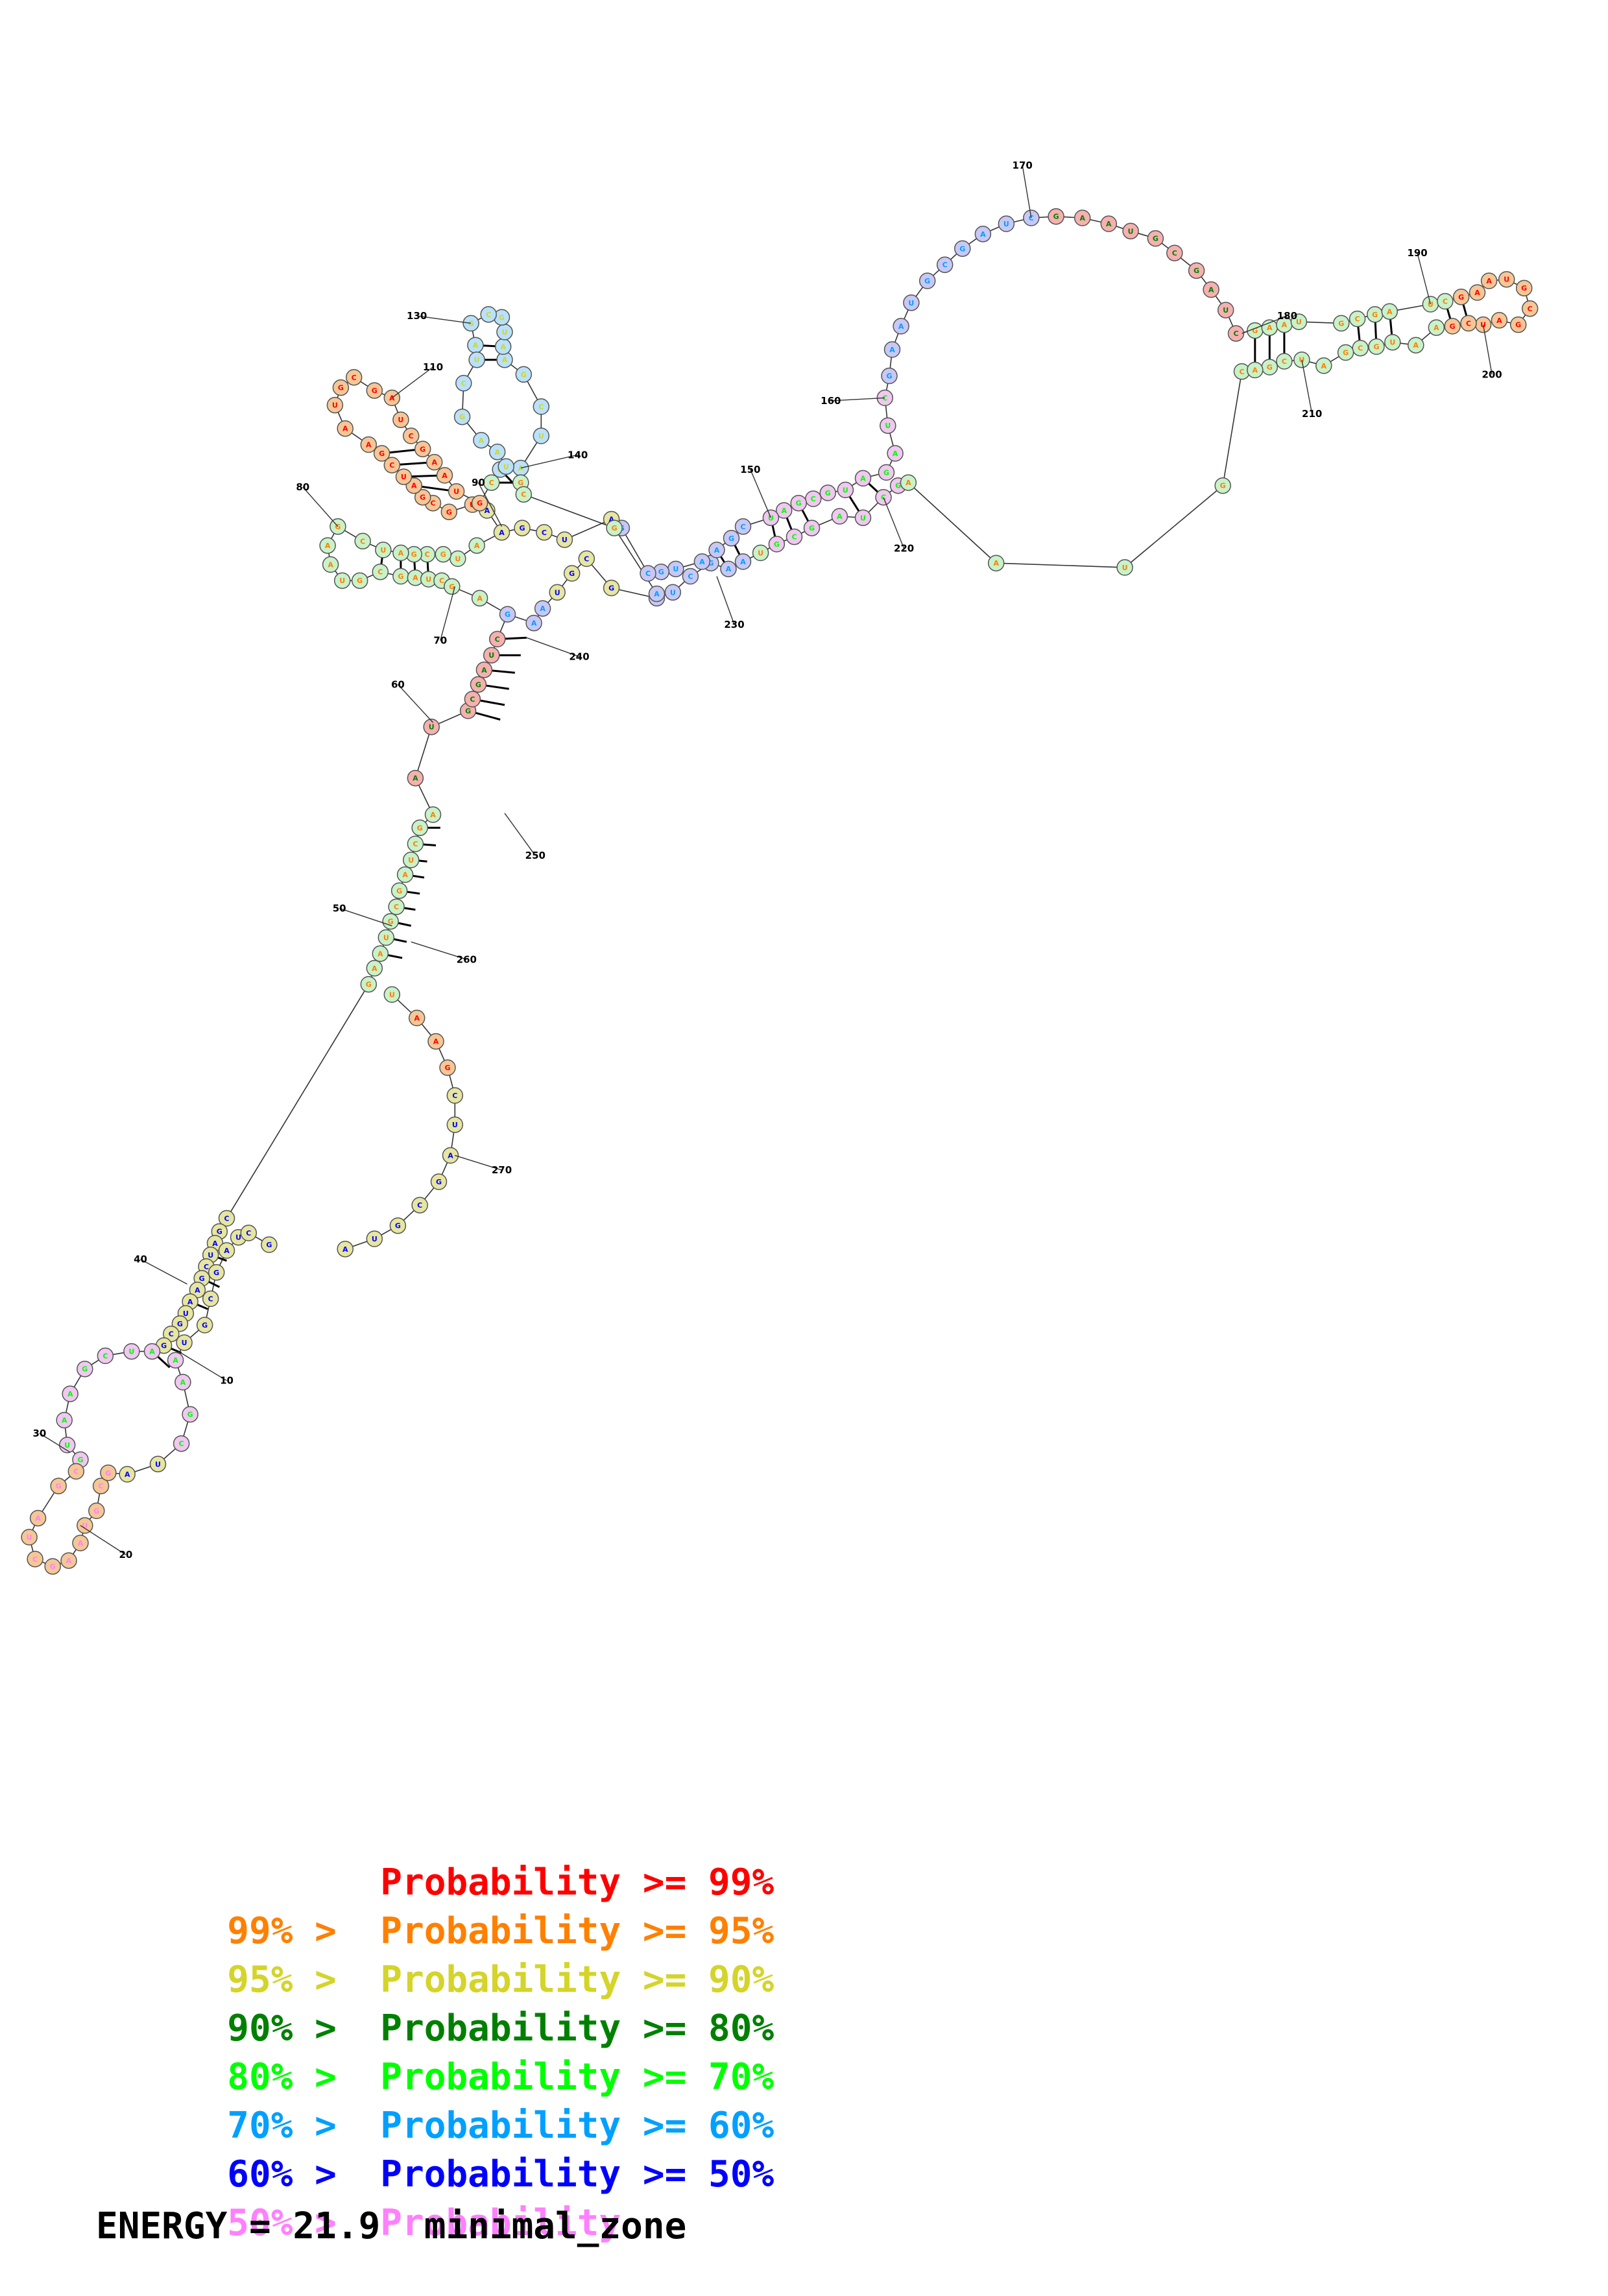 This screenshot has height=2296, width=1608. I want to click on position-label: 90, so click(478, 482).